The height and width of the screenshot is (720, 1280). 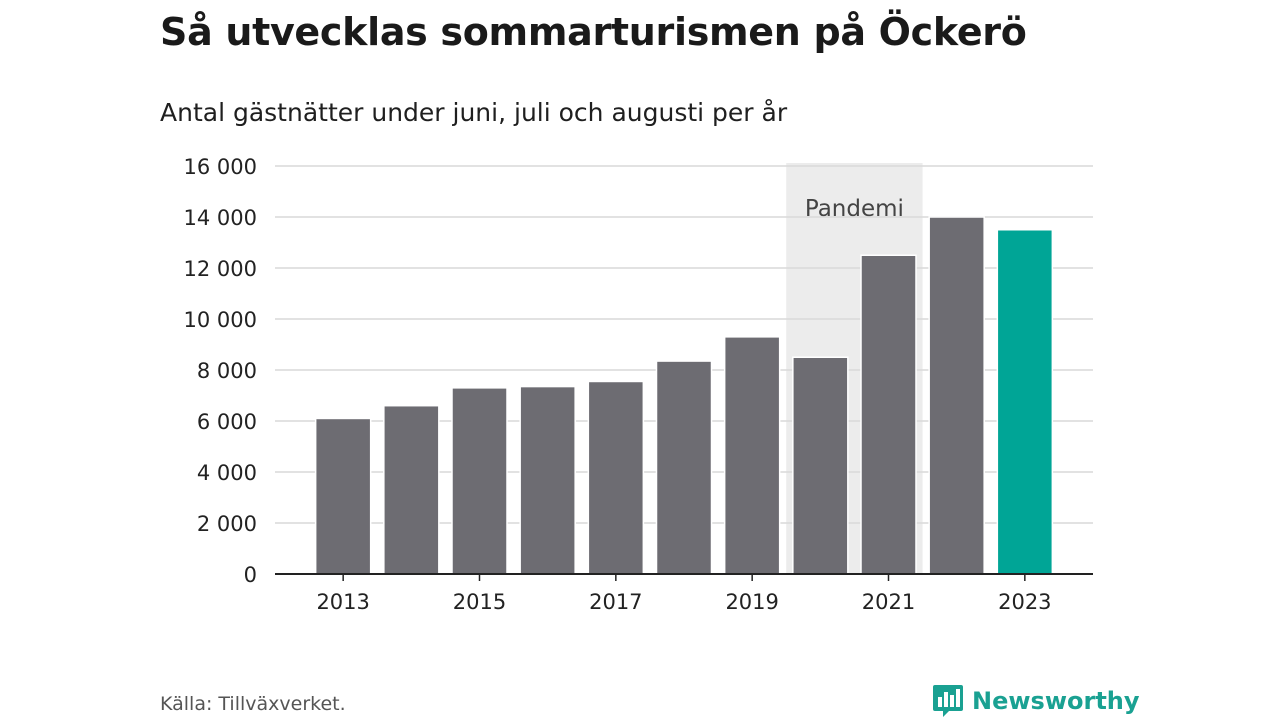 What do you see at coordinates (684, 467) in the screenshot?
I see `bar-2018` at bounding box center [684, 467].